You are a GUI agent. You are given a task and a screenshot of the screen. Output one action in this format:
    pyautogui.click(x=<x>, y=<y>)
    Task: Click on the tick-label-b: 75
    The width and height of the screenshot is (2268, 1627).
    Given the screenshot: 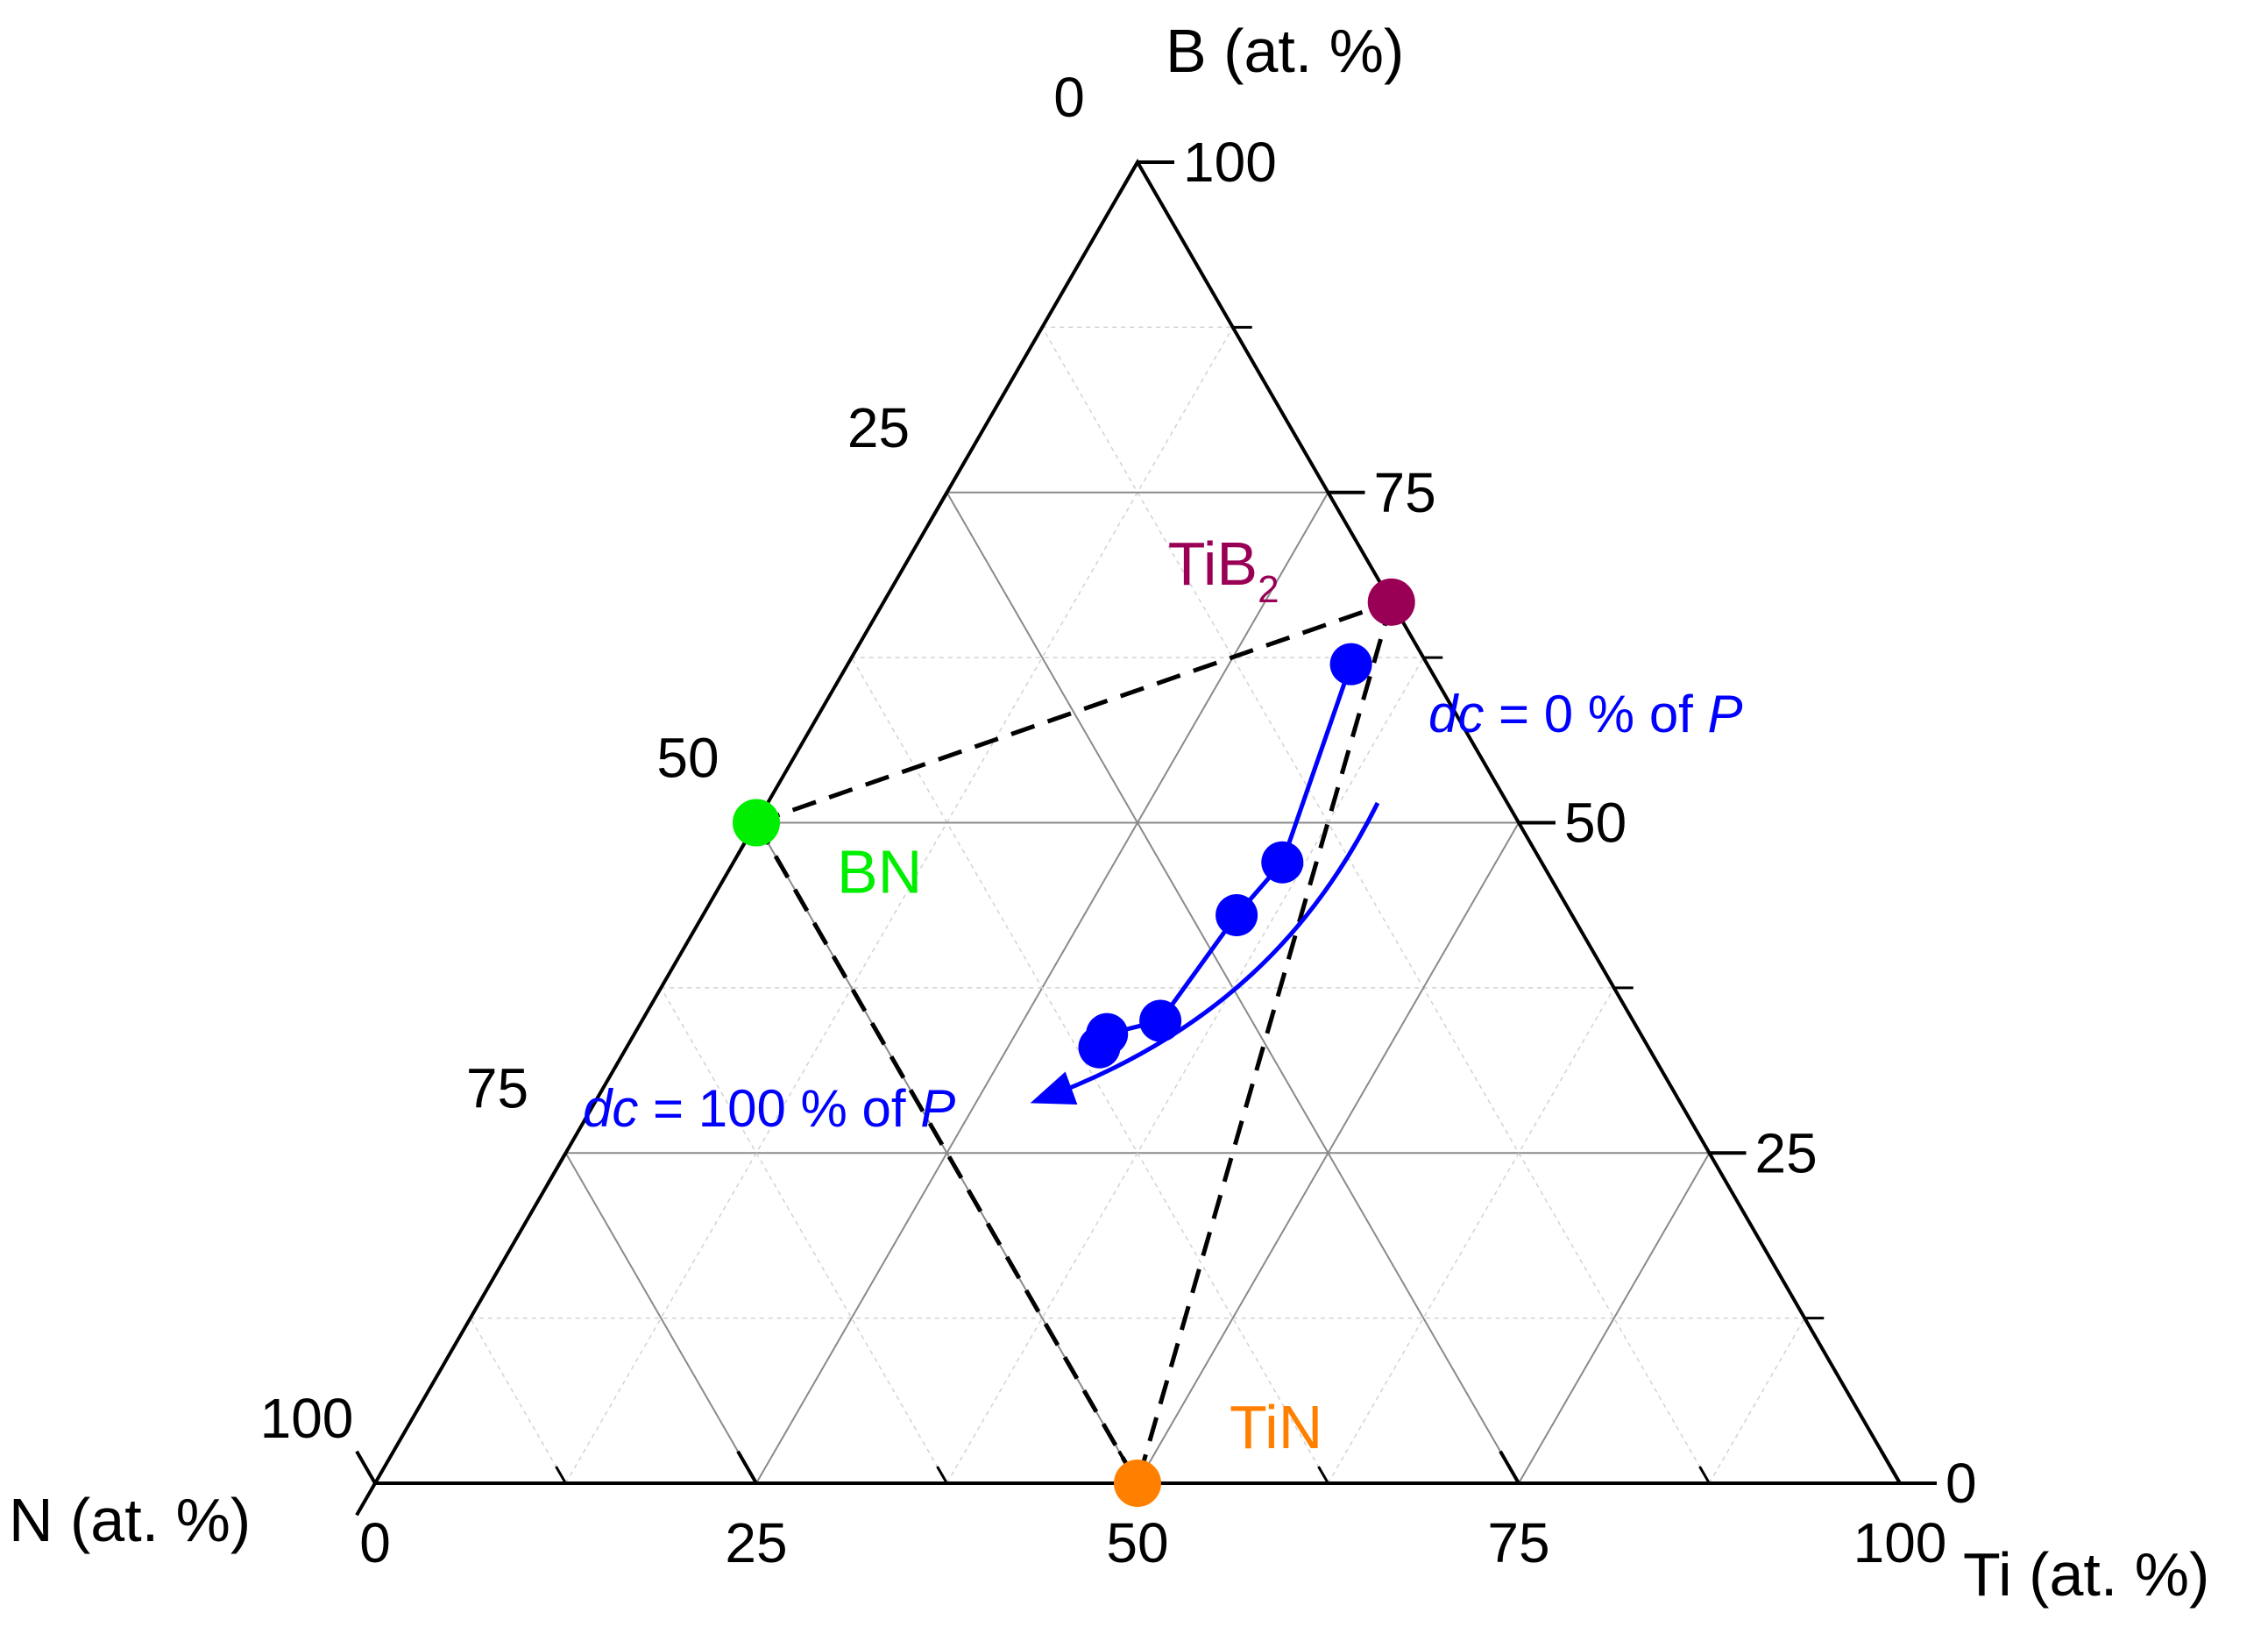 What is the action you would take?
    pyautogui.click(x=1405, y=492)
    